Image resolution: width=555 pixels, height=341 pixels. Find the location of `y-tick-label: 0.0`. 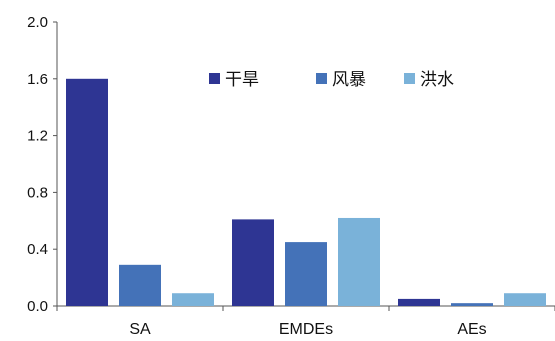

y-tick-label: 0.0 is located at coordinates (37, 306).